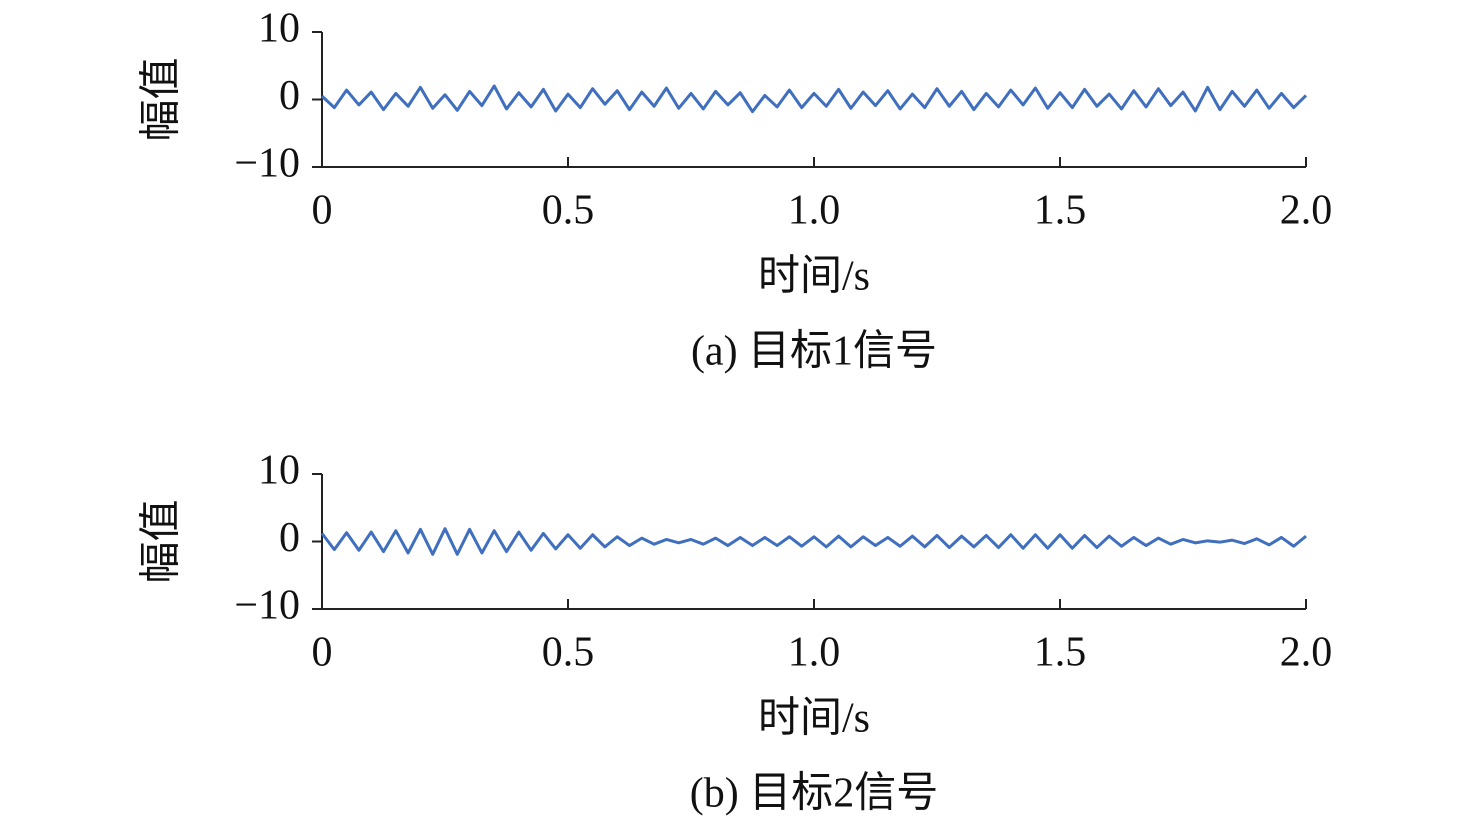  Describe the element at coordinates (814, 352) in the screenshot. I see `chart-title: (a) 目标1信号` at that location.